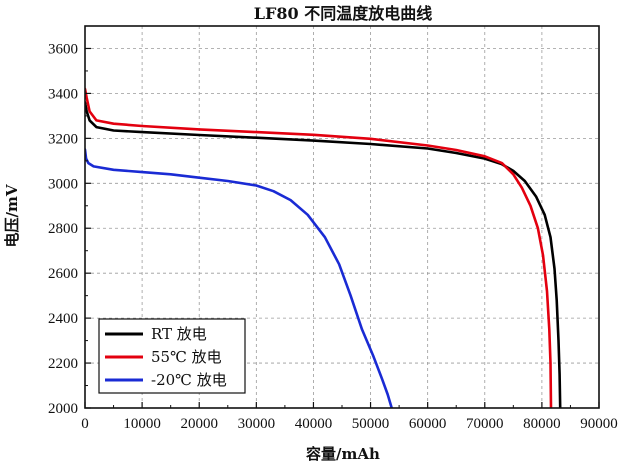  Describe the element at coordinates (428, 424) in the screenshot. I see `x-tick-label: 60000` at that location.